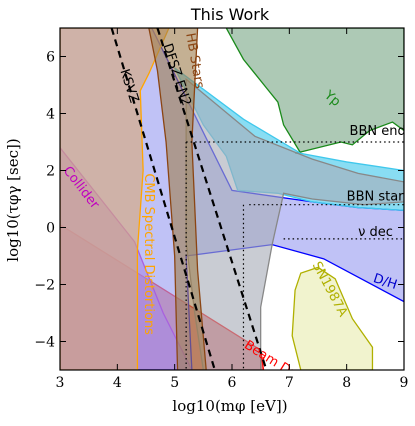  What do you see at coordinates (346, 383) in the screenshot?
I see `x-tick-label: 8` at bounding box center [346, 383].